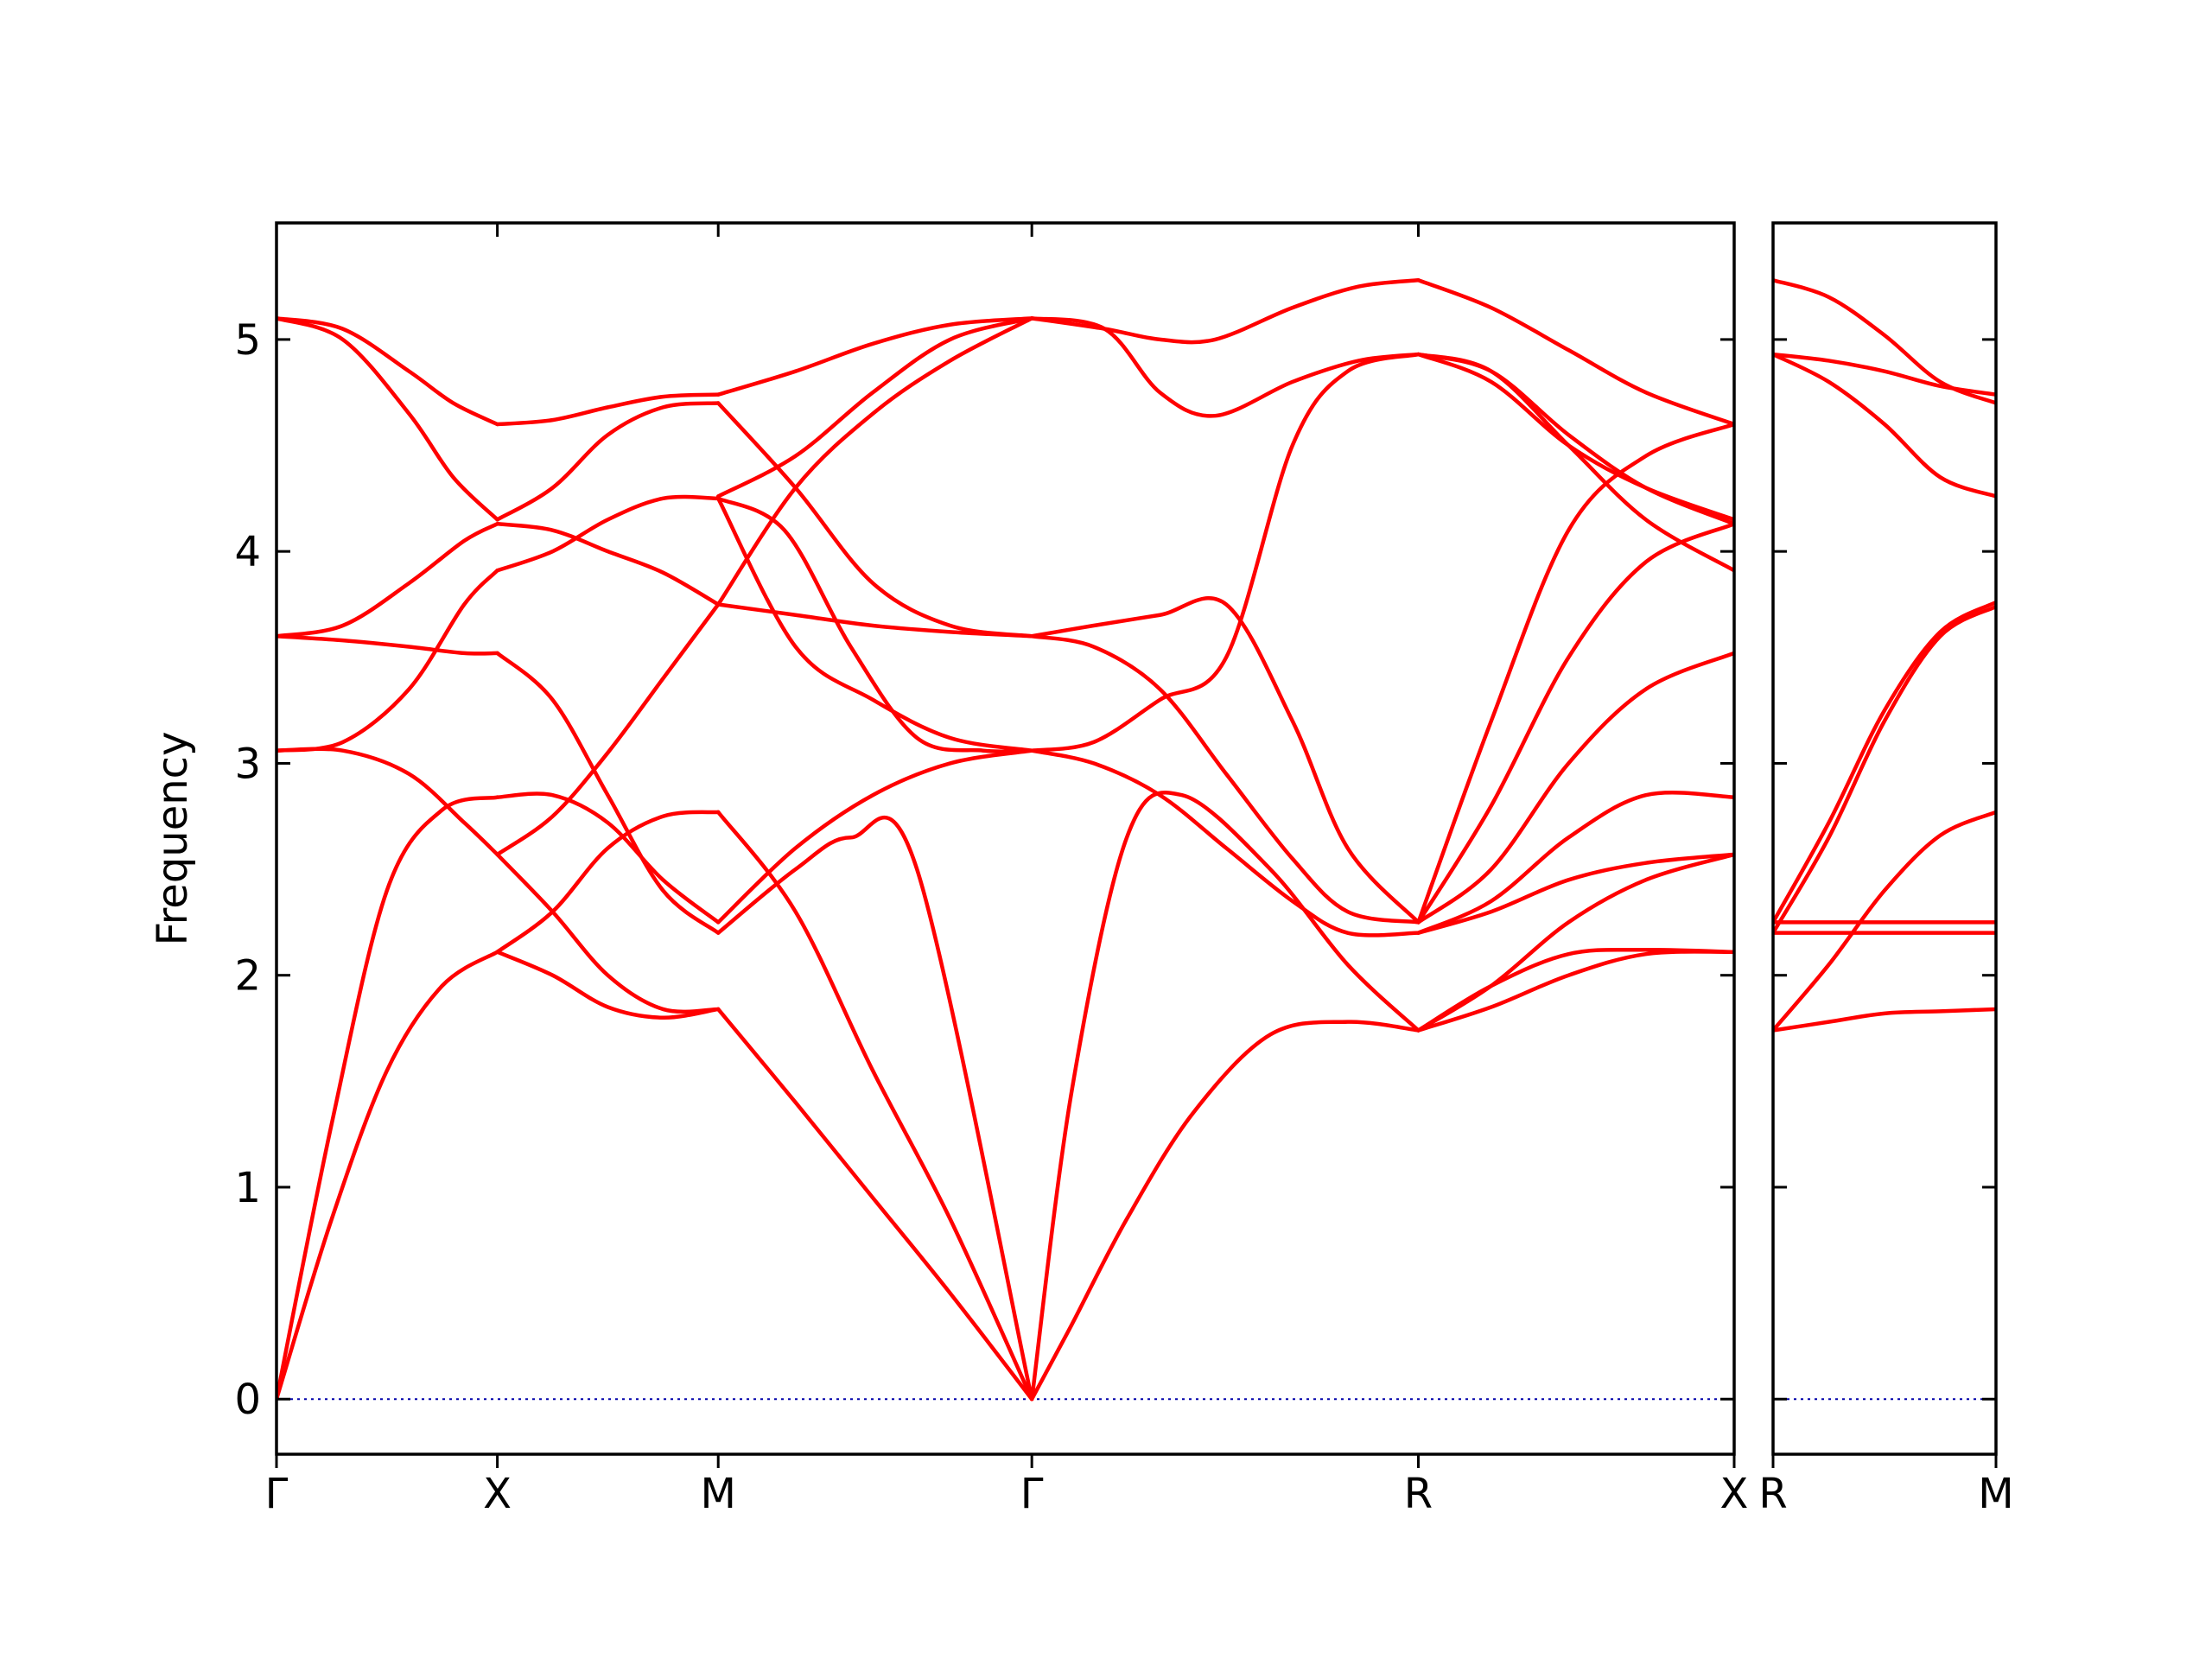 The width and height of the screenshot is (2212, 1659). I want to click on y-axis-label-group: Frequency, so click(173, 839).